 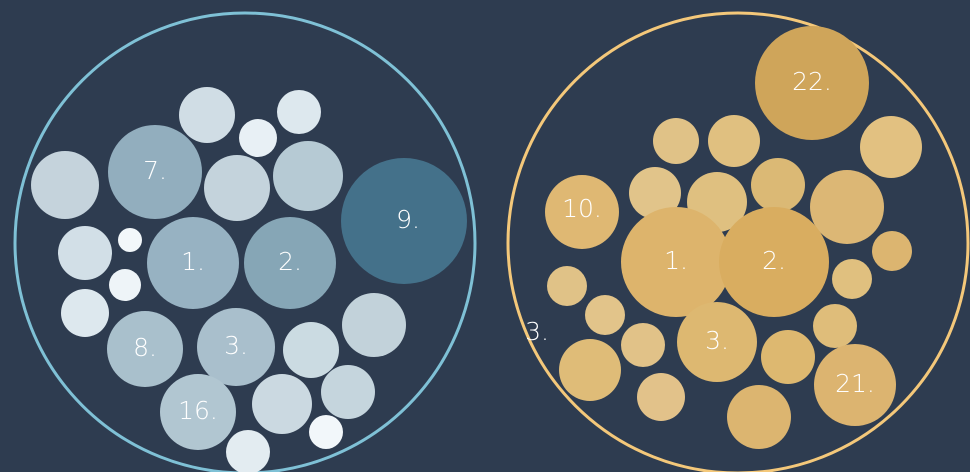 I want to click on bubble-label: 8., so click(x=145, y=347).